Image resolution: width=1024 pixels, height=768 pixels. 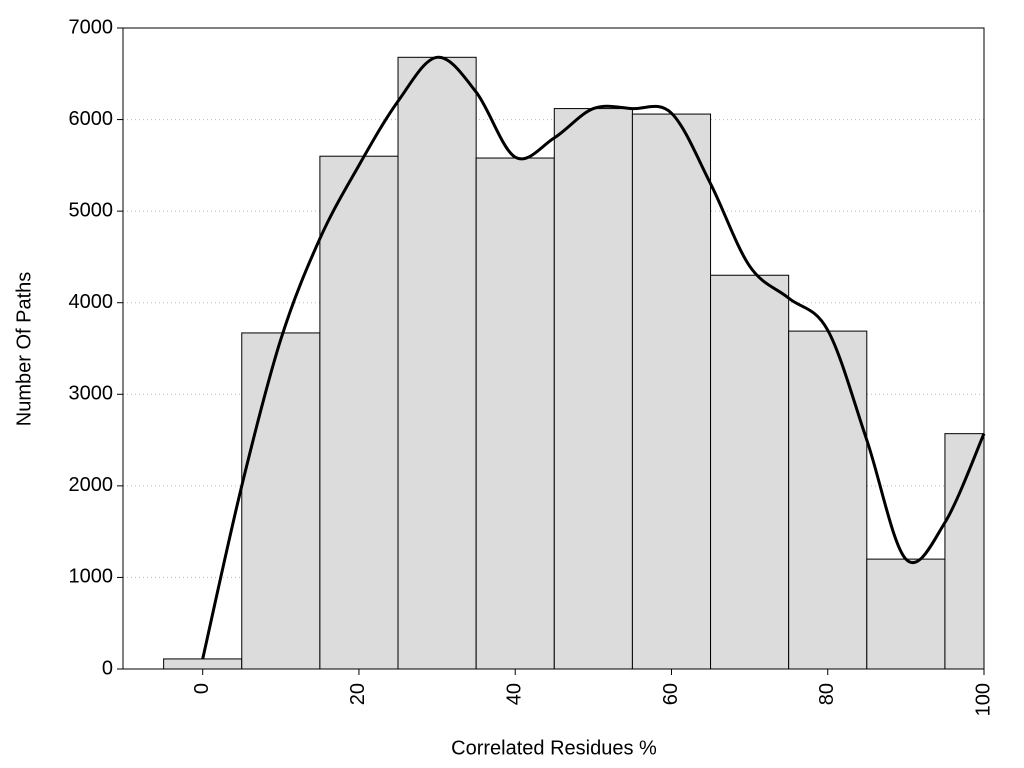 I want to click on x-tick-label: 0, so click(x=202, y=688).